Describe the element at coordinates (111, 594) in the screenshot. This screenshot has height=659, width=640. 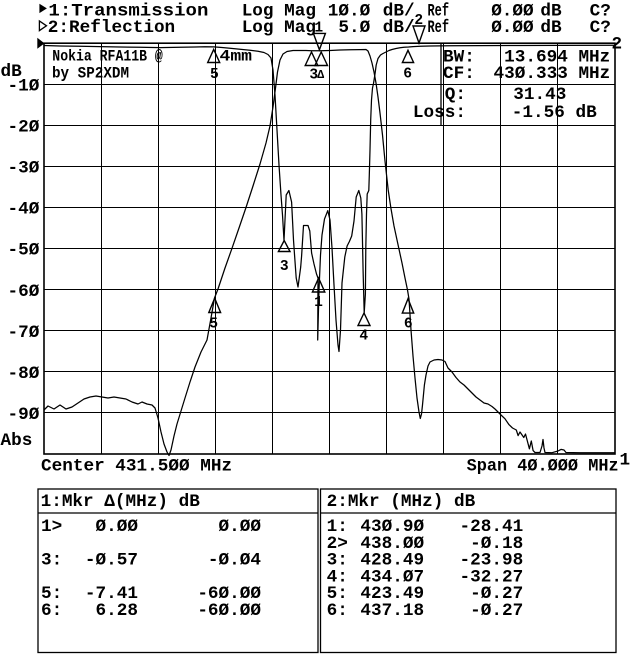
I see `svg-text: -7.41` at that location.